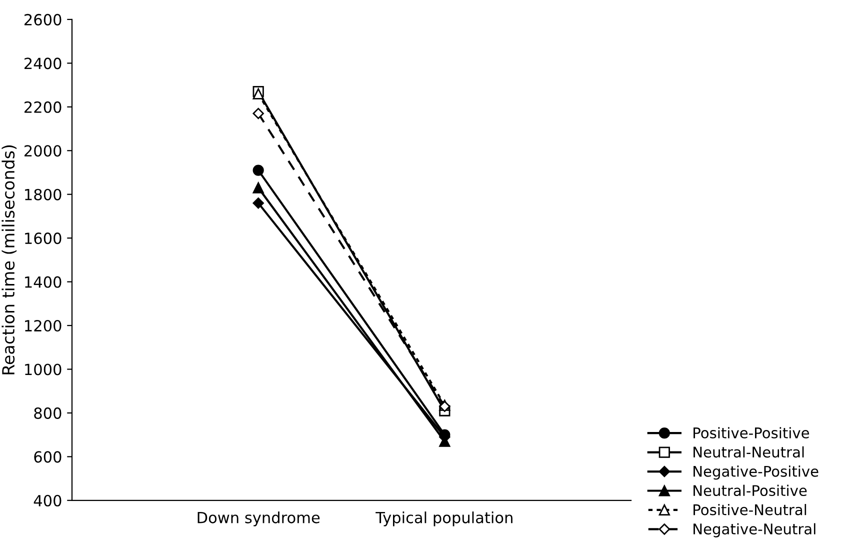 This screenshot has width=847, height=556. What do you see at coordinates (43, 370) in the screenshot?
I see `y-tick-label: 1000` at bounding box center [43, 370].